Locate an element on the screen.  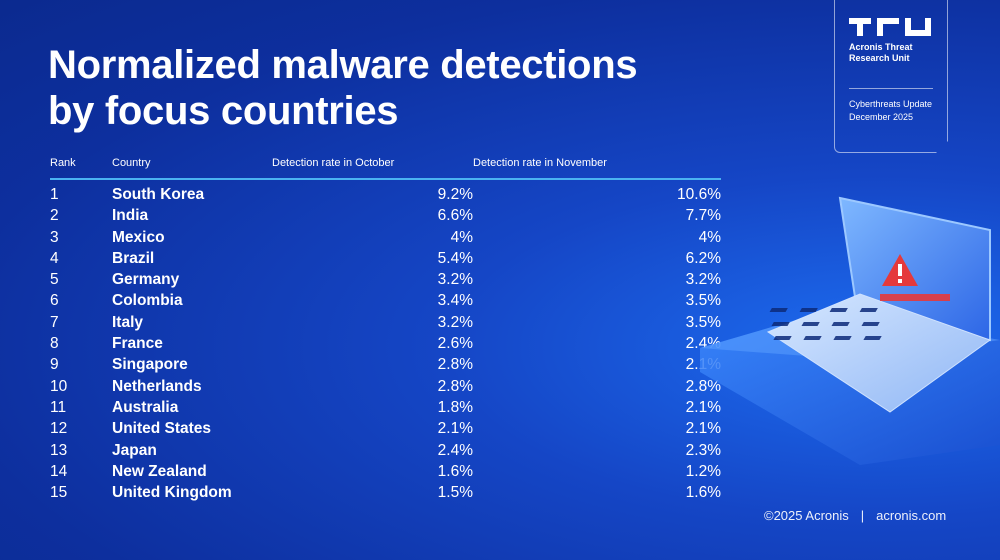
november-rate-cell: 6.2% is located at coordinates (703, 258).